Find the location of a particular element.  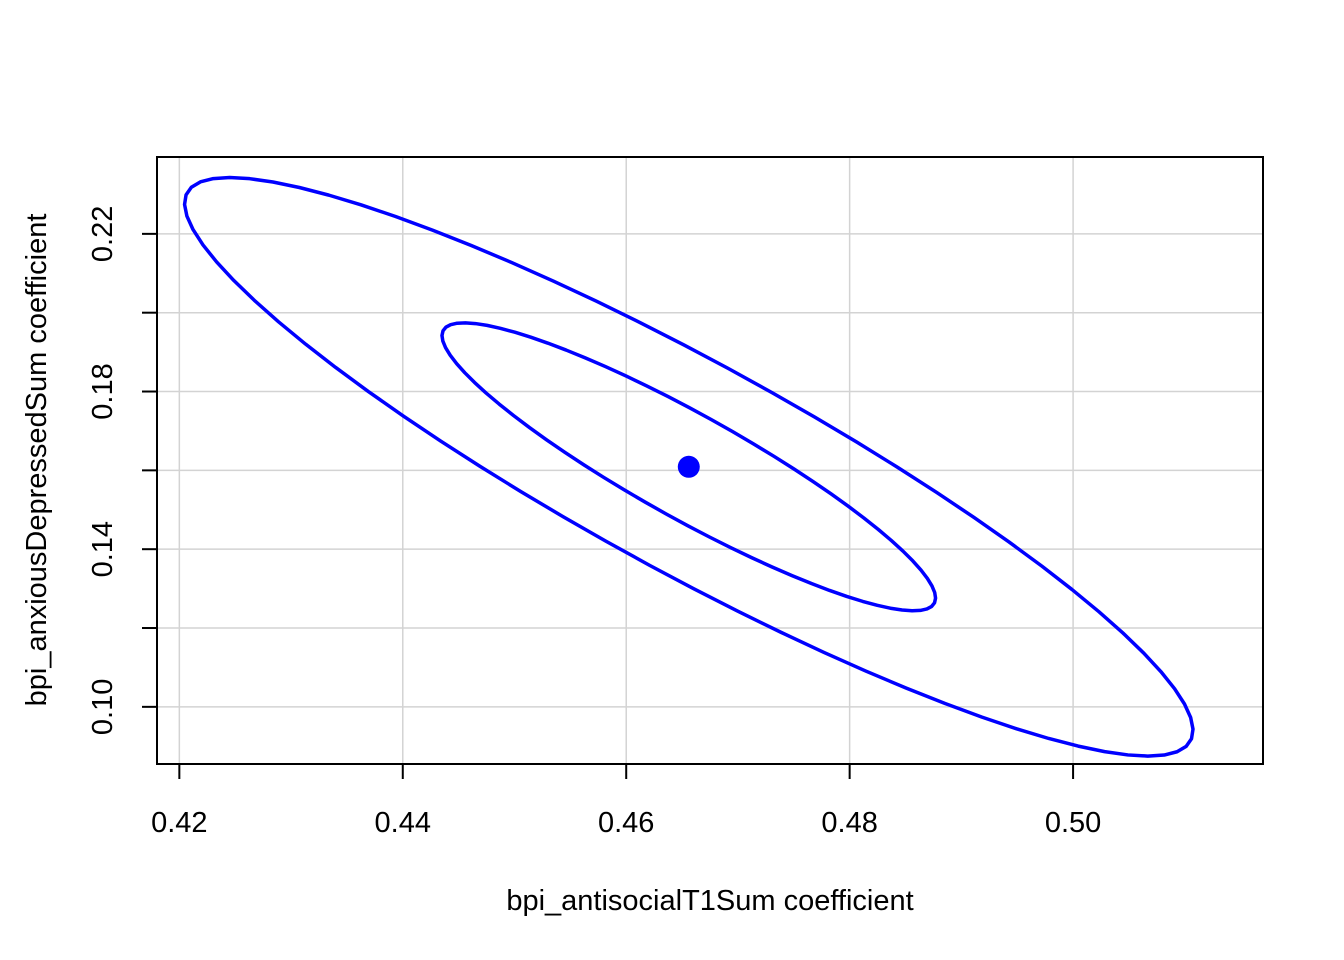

x-tick-label: 0.50 is located at coordinates (1073, 823).